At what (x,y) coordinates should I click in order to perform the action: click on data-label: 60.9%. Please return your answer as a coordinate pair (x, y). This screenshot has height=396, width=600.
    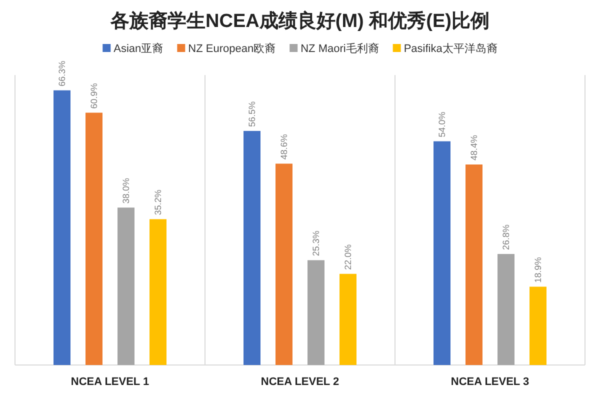
    Looking at the image, I should click on (94, 96).